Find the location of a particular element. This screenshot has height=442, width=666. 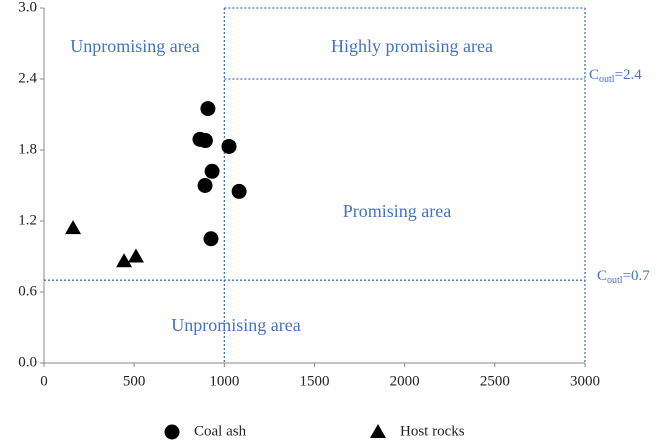

x-tick-label: 2000 is located at coordinates (405, 381).